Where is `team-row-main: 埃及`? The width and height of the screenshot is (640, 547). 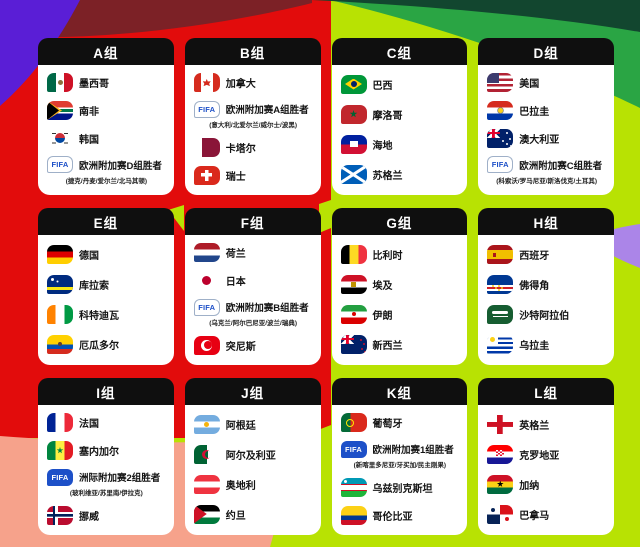
team-row-main: 埃及 is located at coordinates (400, 284).